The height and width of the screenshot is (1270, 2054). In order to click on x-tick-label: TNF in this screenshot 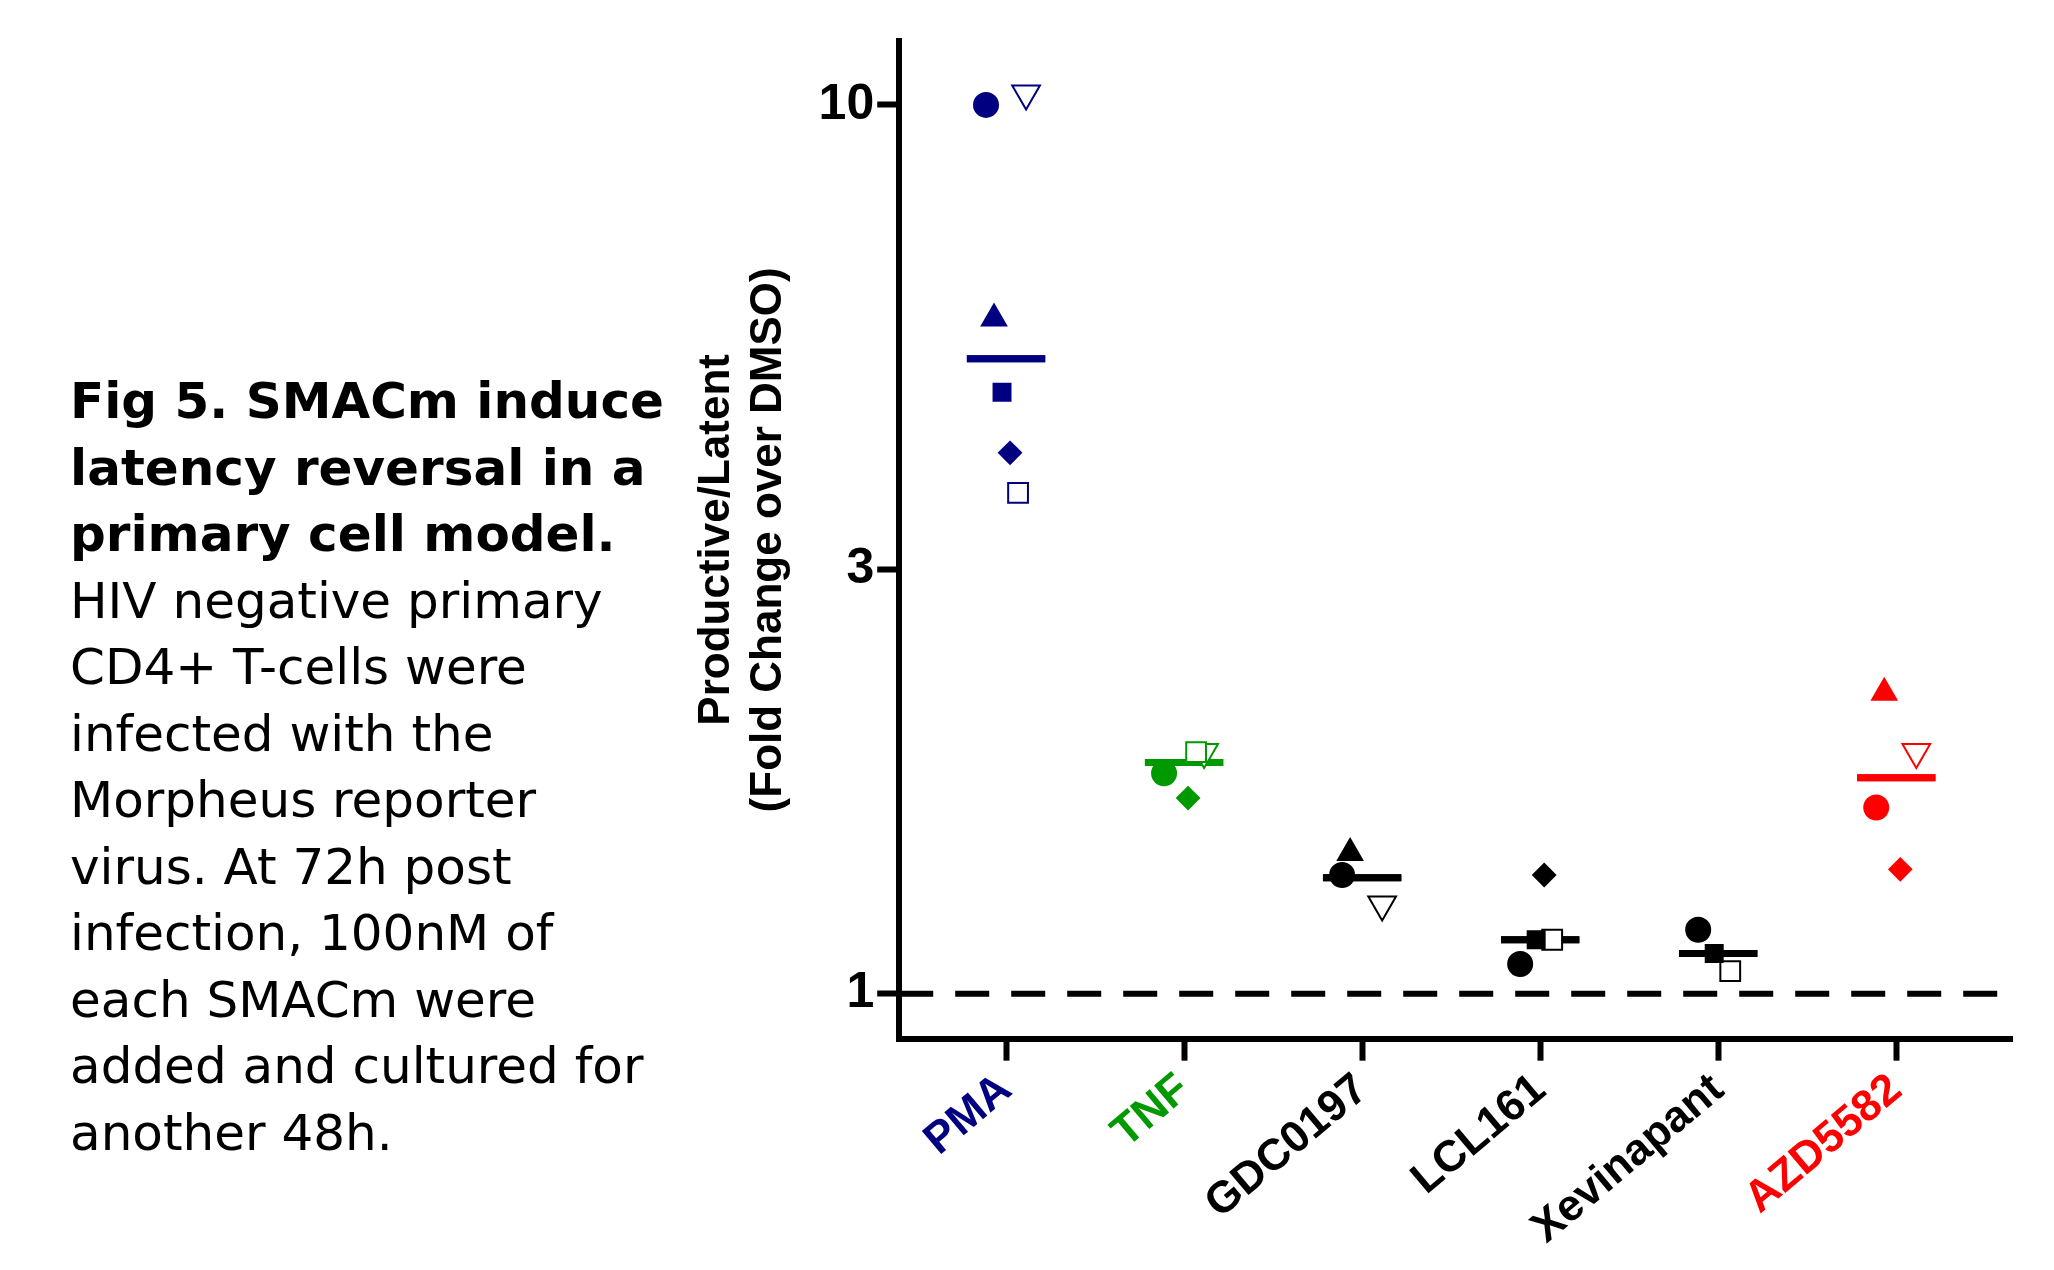, I will do `click(1149, 1109)`.